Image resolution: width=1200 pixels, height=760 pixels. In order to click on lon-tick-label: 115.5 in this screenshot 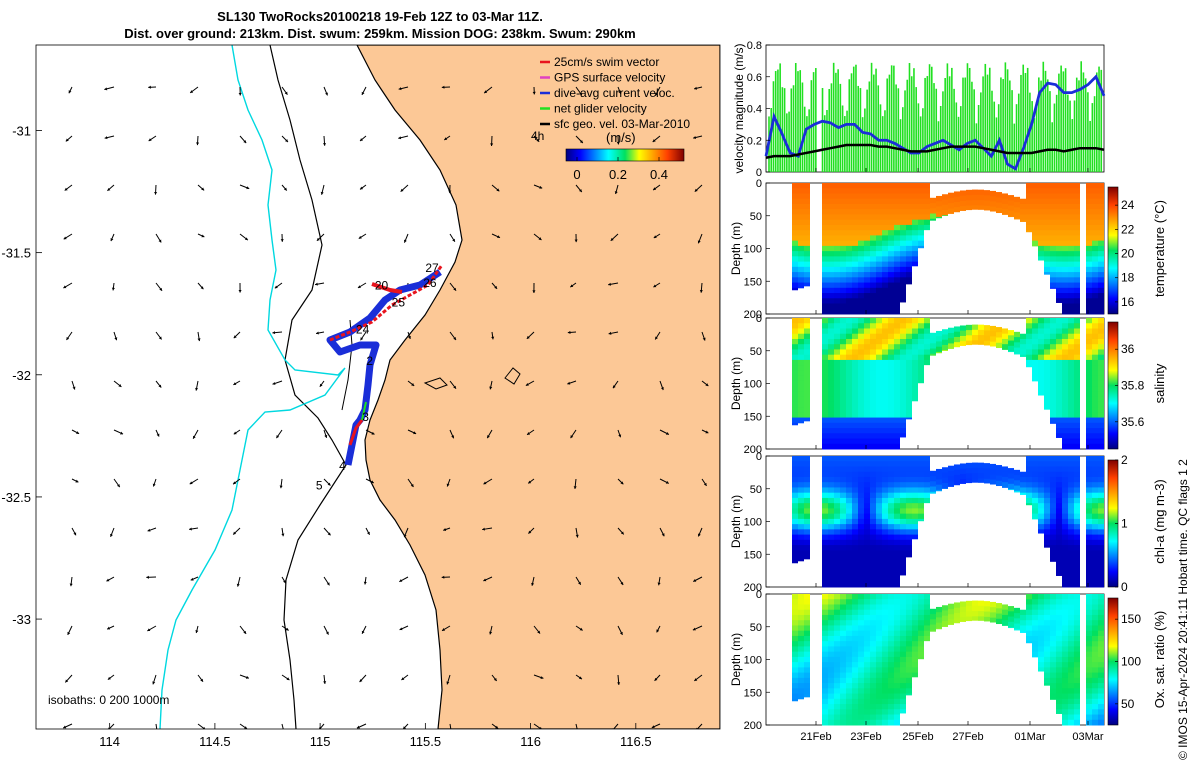, I will do `click(426, 741)`.